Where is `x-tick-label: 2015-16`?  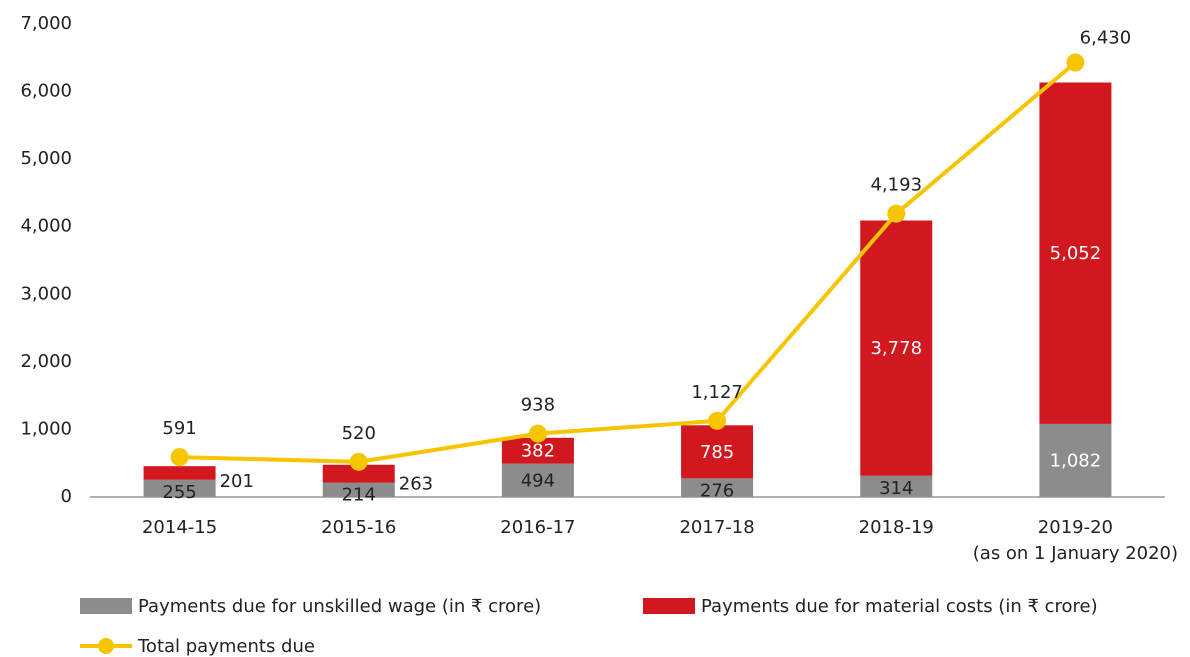 x-tick-label: 2015-16 is located at coordinates (359, 527).